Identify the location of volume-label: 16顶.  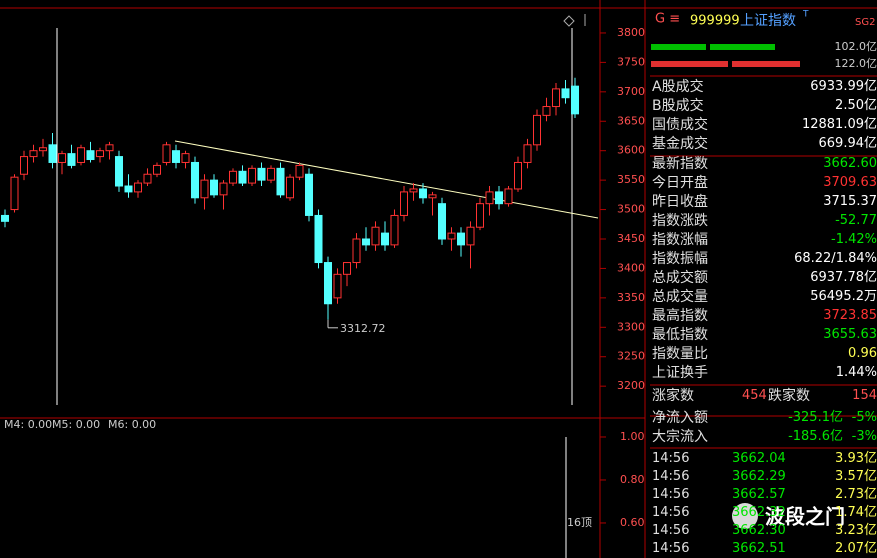
(579, 522).